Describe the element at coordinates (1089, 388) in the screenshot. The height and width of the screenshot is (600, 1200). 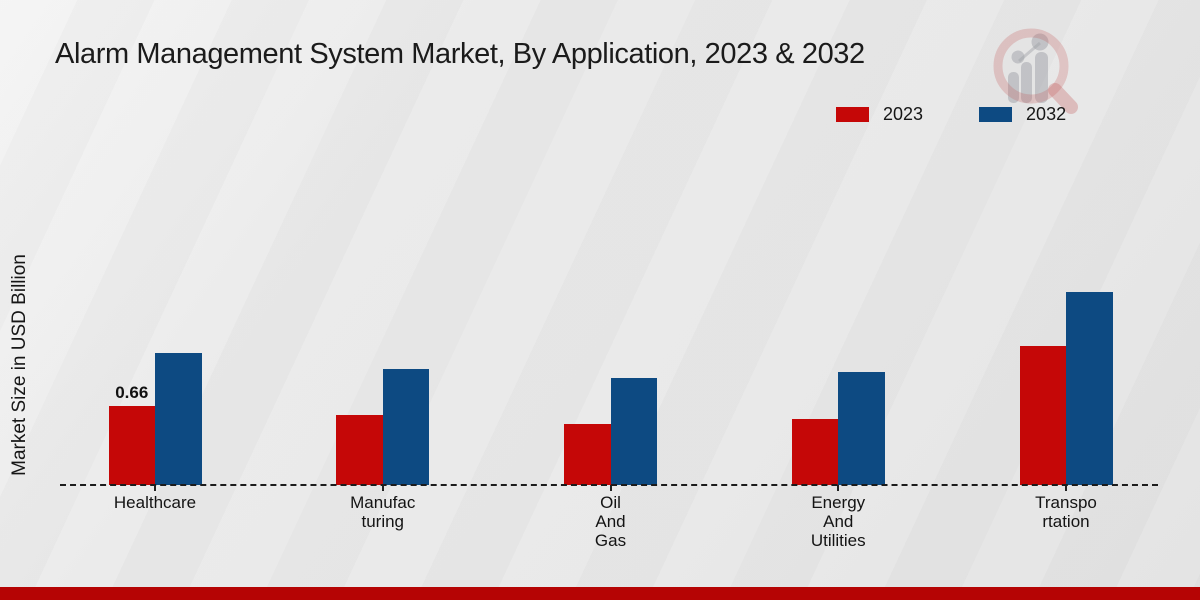
I see `bar-2032-transportation` at that location.